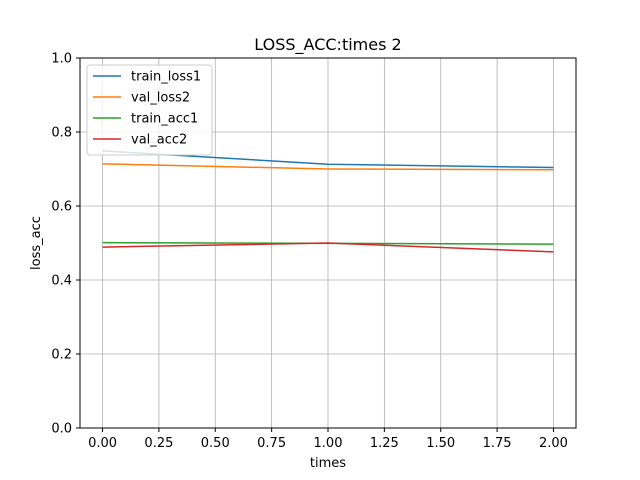 The height and width of the screenshot is (480, 640). What do you see at coordinates (61, 281) in the screenshot?
I see `y-tick-label: 0.4` at bounding box center [61, 281].